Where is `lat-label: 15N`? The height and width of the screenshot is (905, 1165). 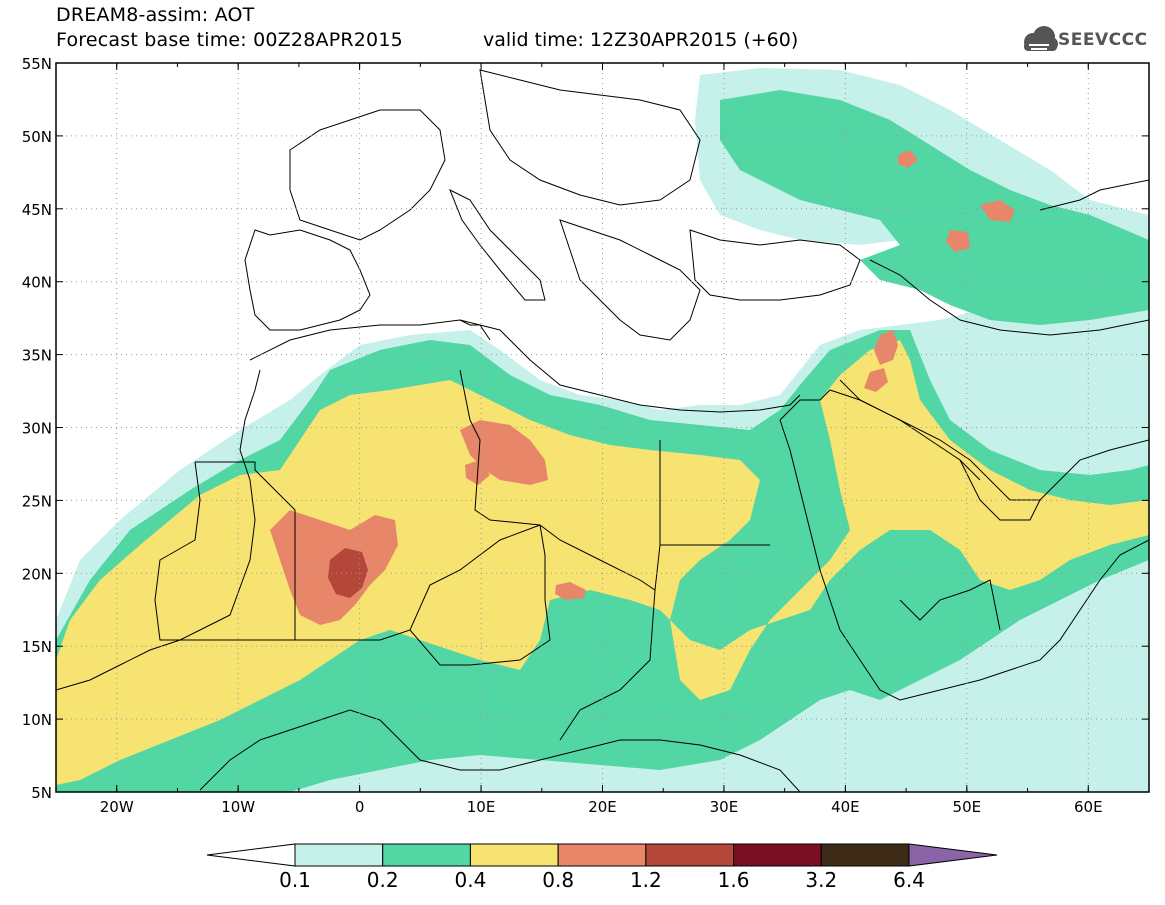
lat-label: 15N is located at coordinates (37, 647).